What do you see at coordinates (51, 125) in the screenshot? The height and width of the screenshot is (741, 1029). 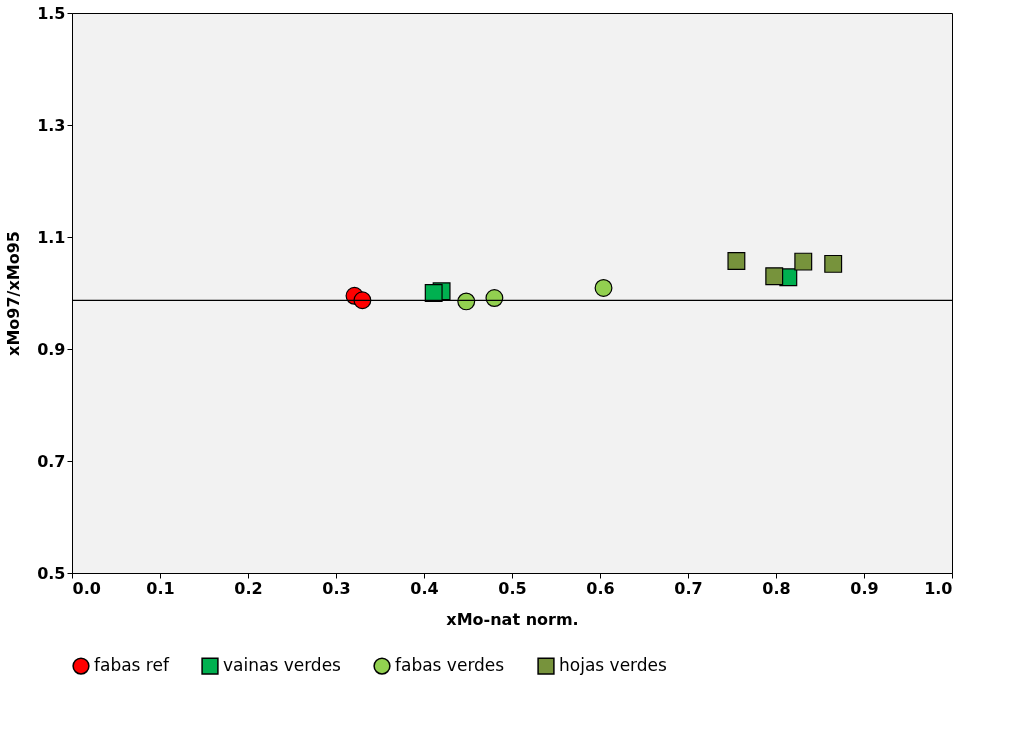 I see `y-tick-label: 1.3` at bounding box center [51, 125].